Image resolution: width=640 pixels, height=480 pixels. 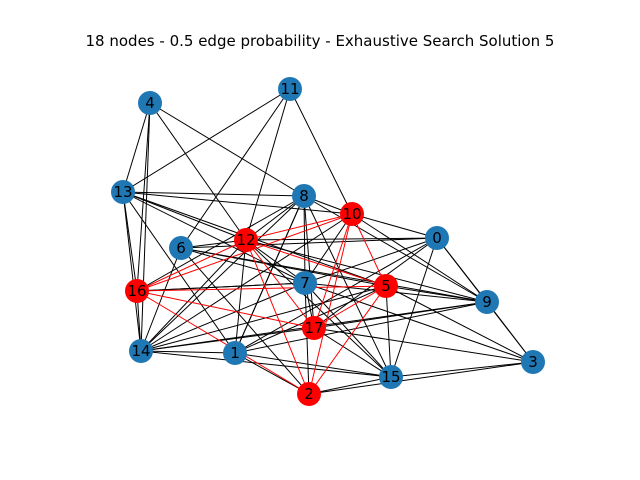 I want to click on node-label-8: 8, so click(x=304, y=196).